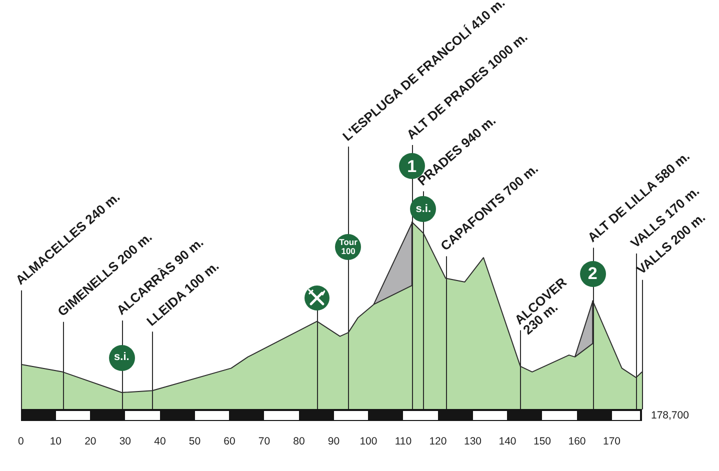  I want to click on annotation: Tour 100, so click(348, 246).